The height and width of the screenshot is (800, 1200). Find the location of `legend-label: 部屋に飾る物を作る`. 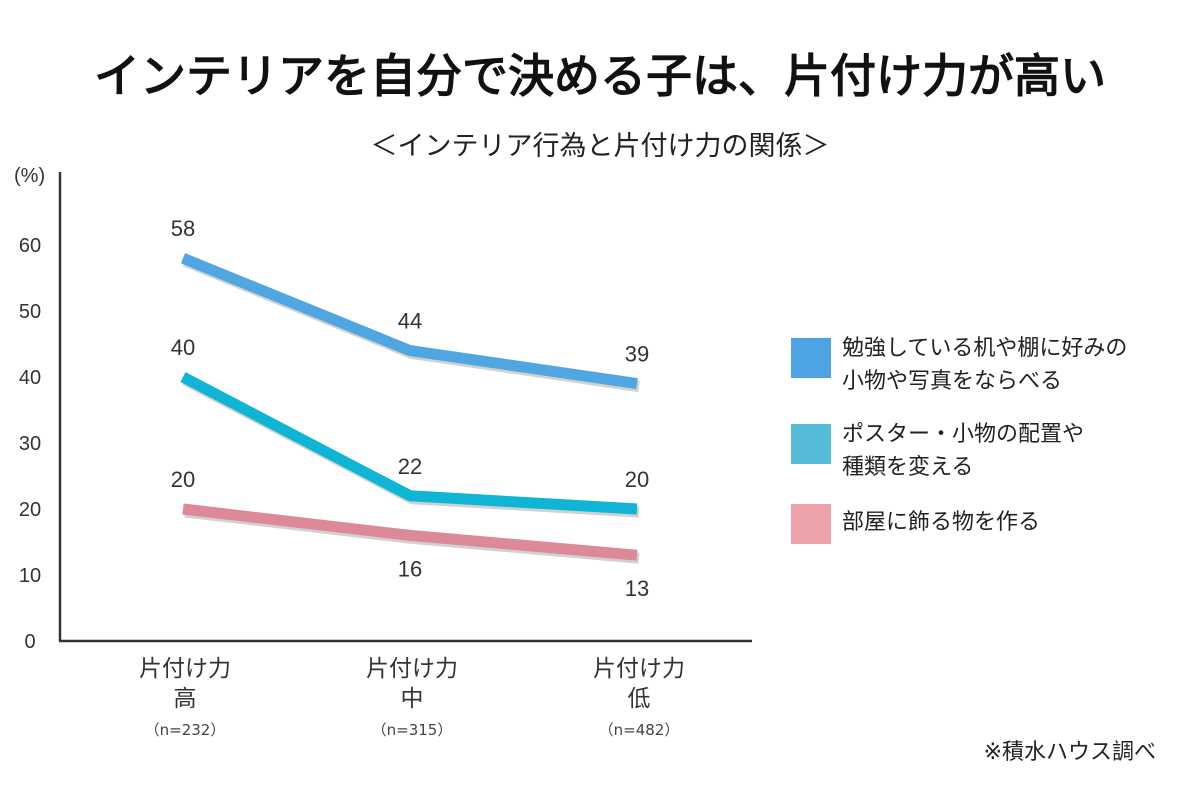

legend-label: 部屋に飾る物を作る is located at coordinates (941, 522).